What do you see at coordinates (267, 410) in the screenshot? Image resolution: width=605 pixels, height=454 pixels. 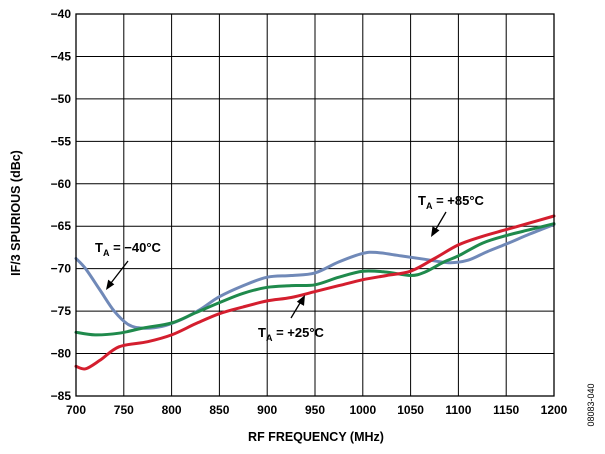 I see `x-tick-label: 900` at bounding box center [267, 410].